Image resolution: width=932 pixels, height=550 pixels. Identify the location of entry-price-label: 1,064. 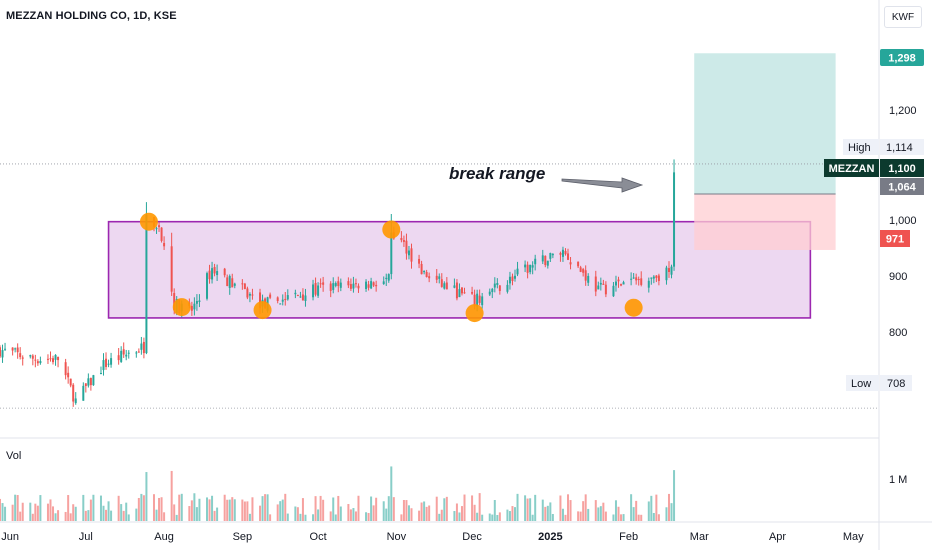
(902, 186).